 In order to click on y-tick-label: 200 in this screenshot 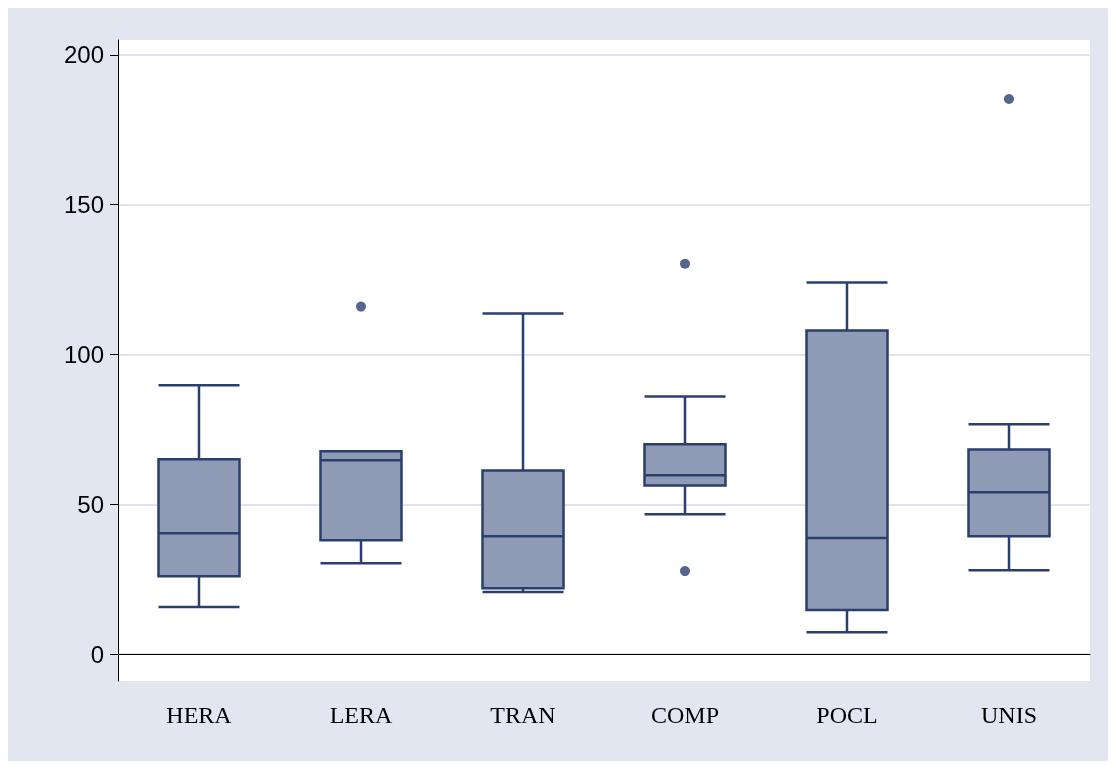, I will do `click(83, 55)`.